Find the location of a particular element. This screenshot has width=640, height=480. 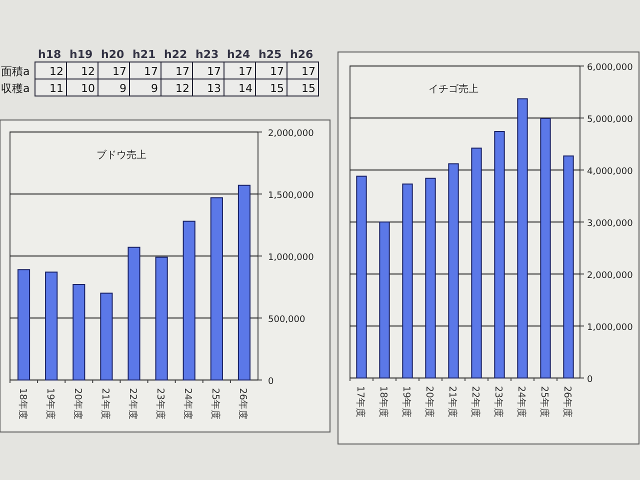

x-tick-label: h20 is located at coordinates (112, 54).